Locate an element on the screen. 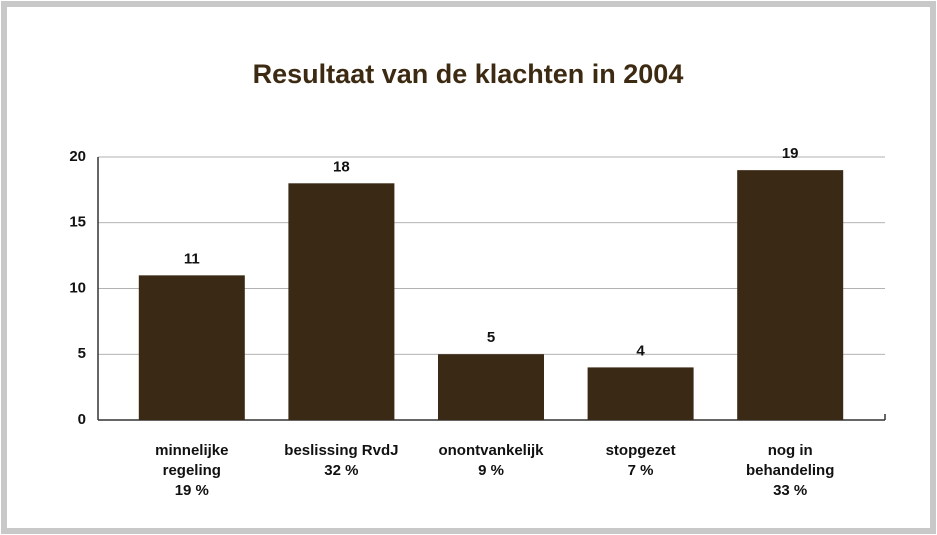  share-label: 7 % is located at coordinates (640, 470).